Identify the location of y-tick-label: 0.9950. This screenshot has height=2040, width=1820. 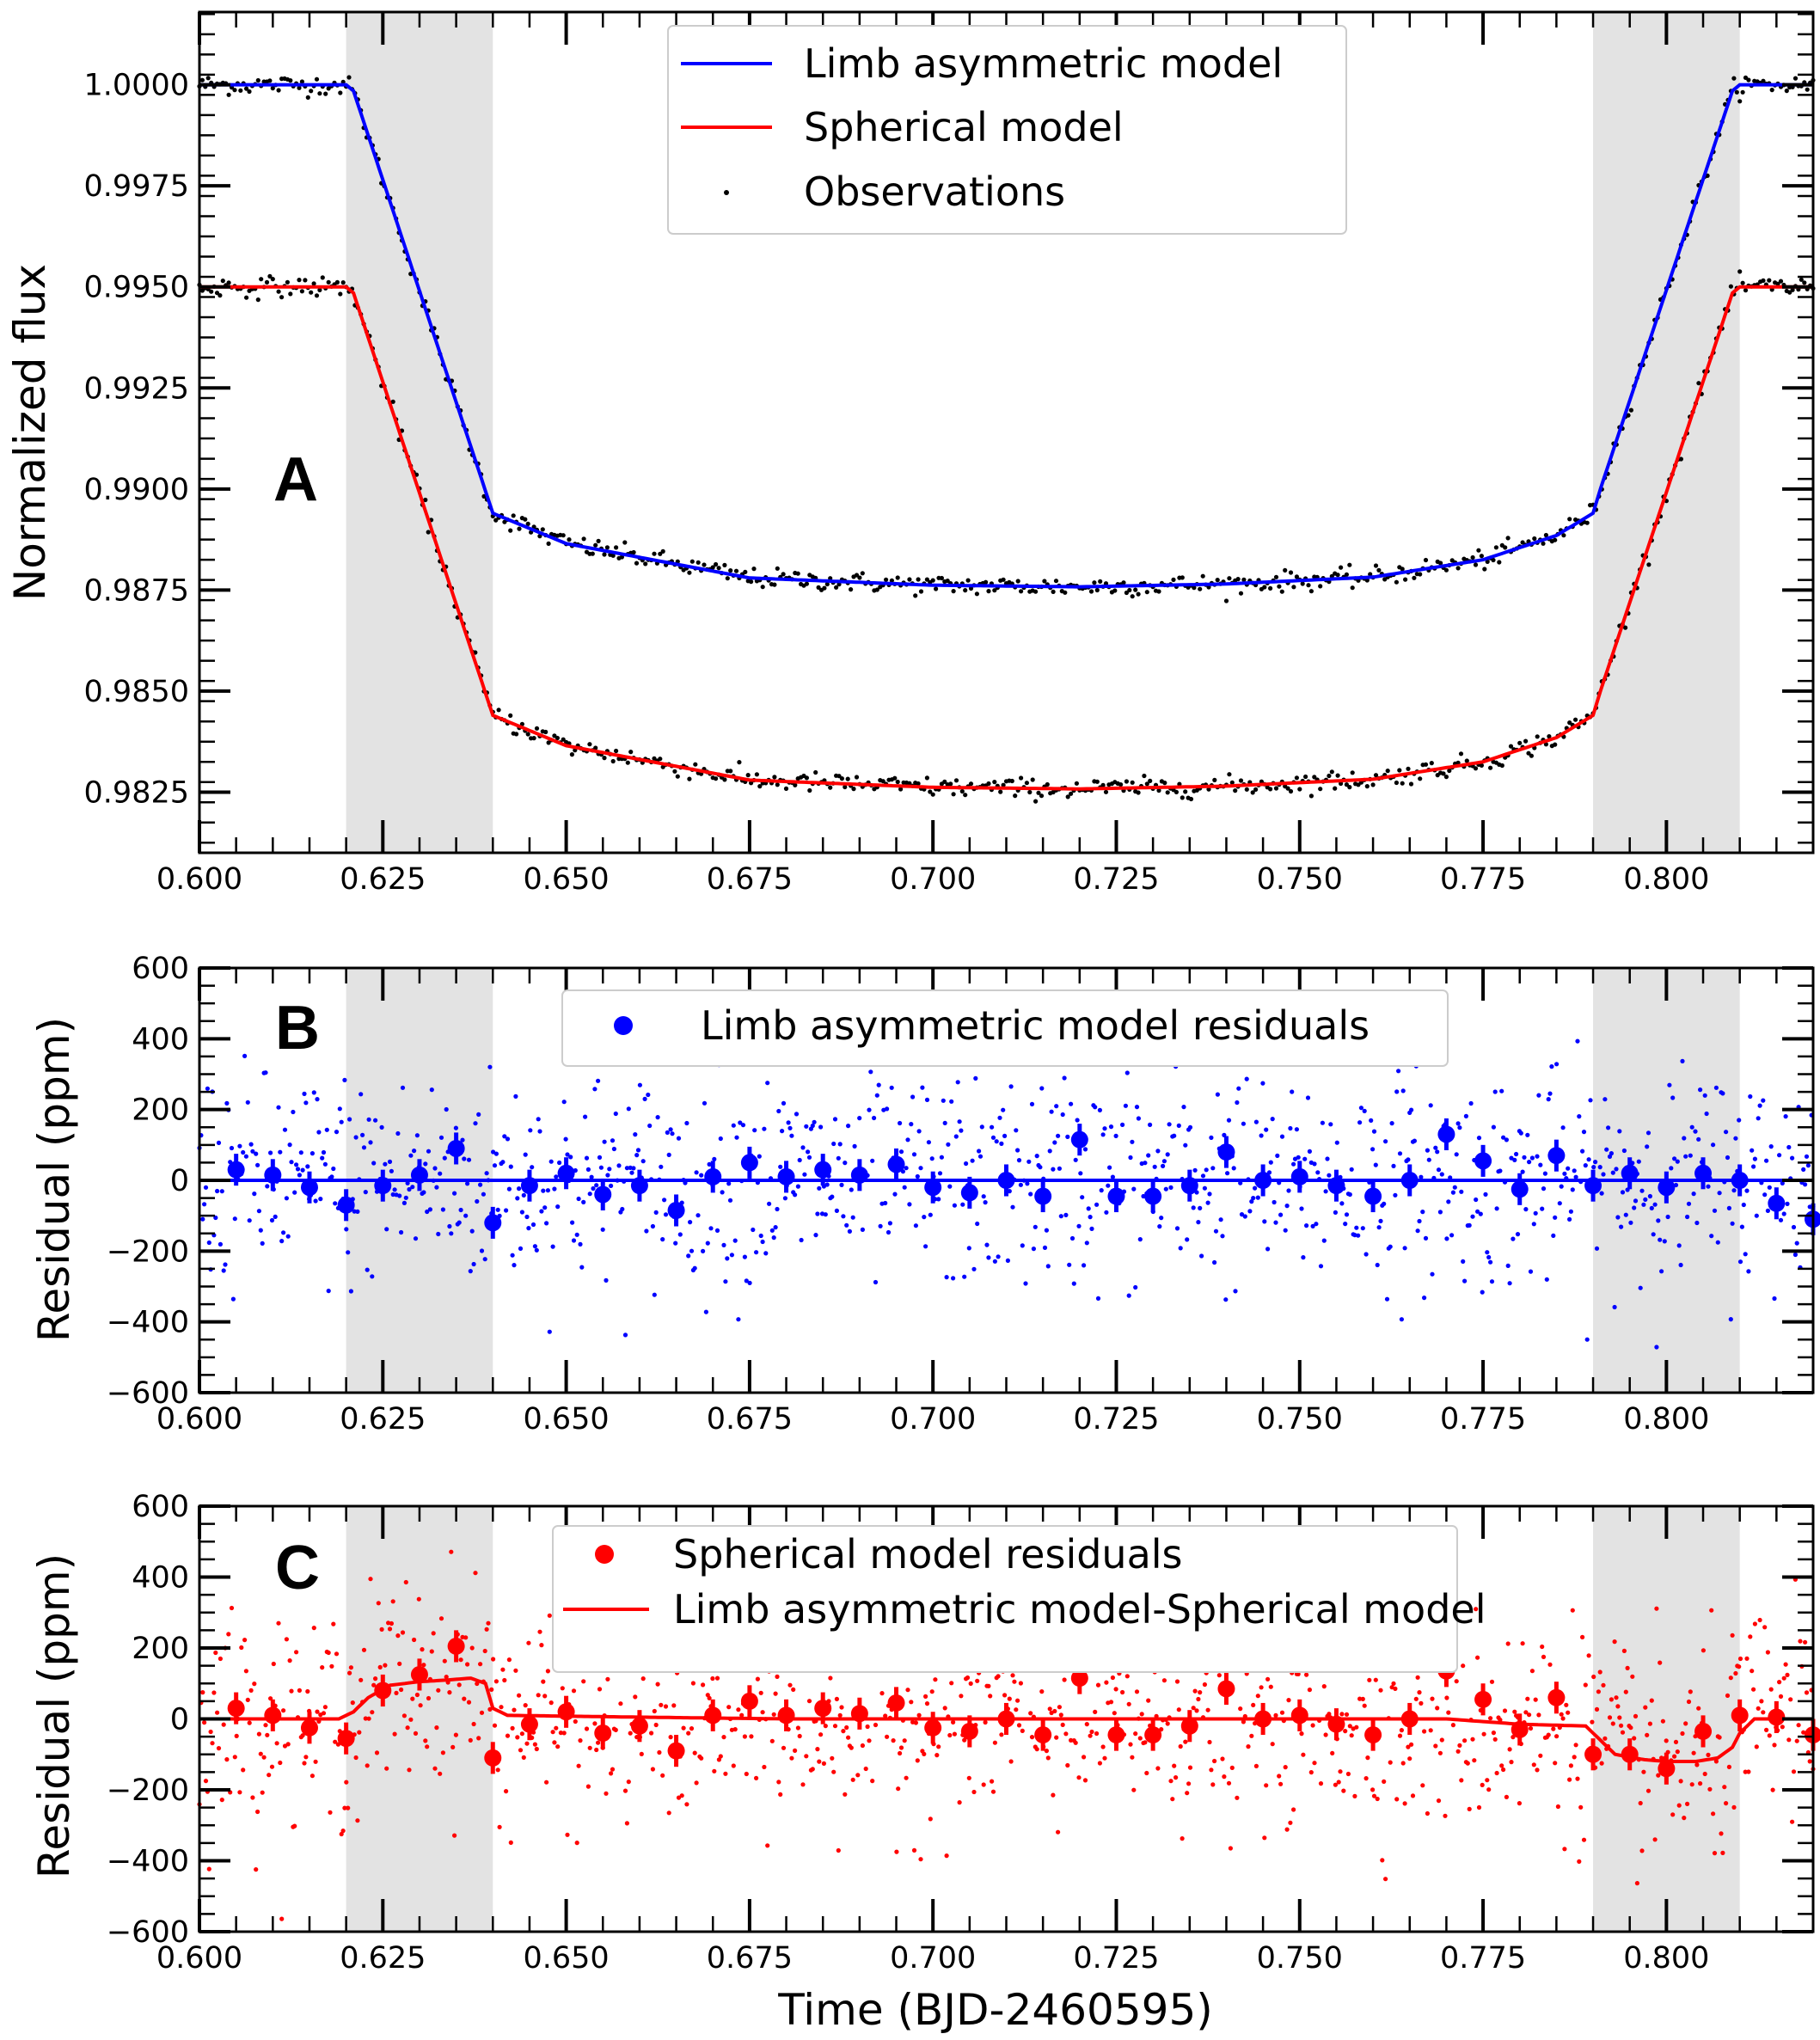
(136, 288).